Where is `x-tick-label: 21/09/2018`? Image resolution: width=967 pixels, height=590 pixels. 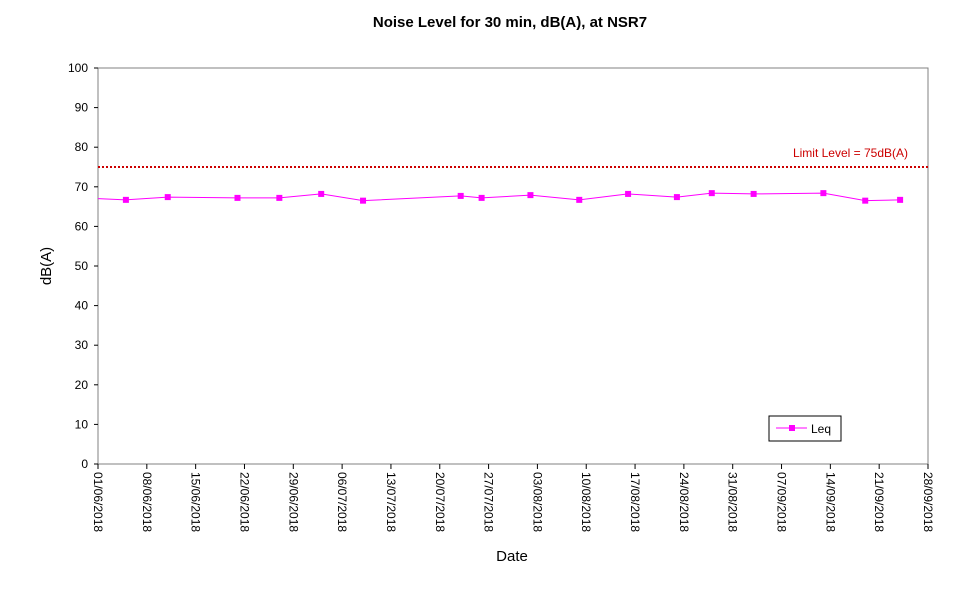
x-tick-label: 21/09/2018 is located at coordinates (879, 502).